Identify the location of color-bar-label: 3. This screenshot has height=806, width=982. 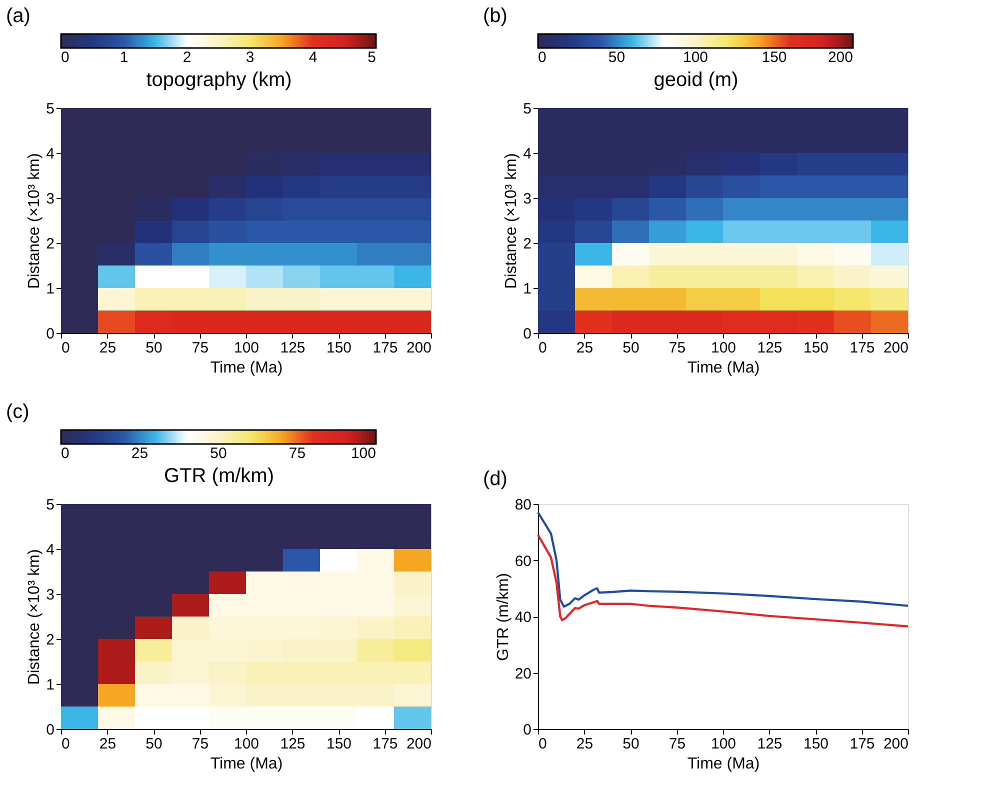
(250, 57).